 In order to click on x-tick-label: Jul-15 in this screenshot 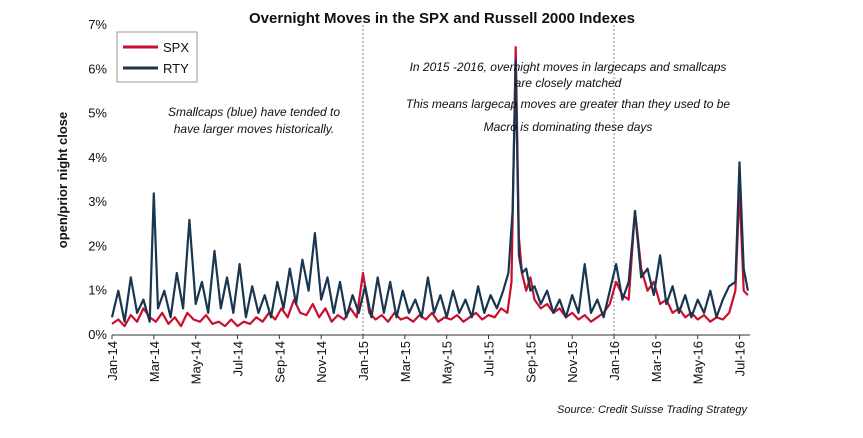, I will do `click(489, 358)`.